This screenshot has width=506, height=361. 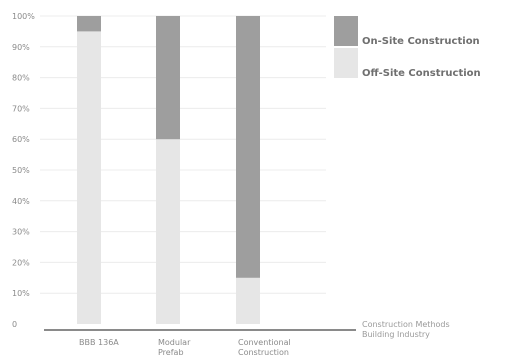 What do you see at coordinates (14, 324) in the screenshot?
I see `y-tick-label: 0` at bounding box center [14, 324].